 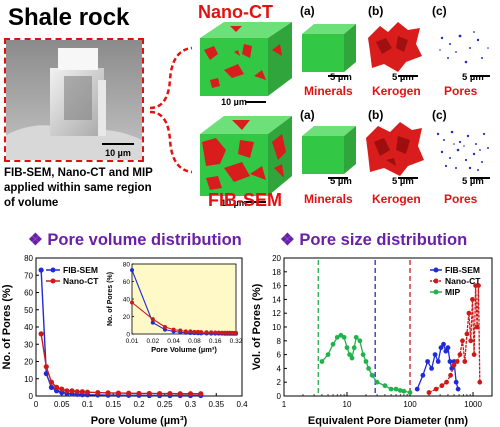 I want to click on pore-volume-legend: FIB-SEM Nano-CT, so click(x=72, y=275).